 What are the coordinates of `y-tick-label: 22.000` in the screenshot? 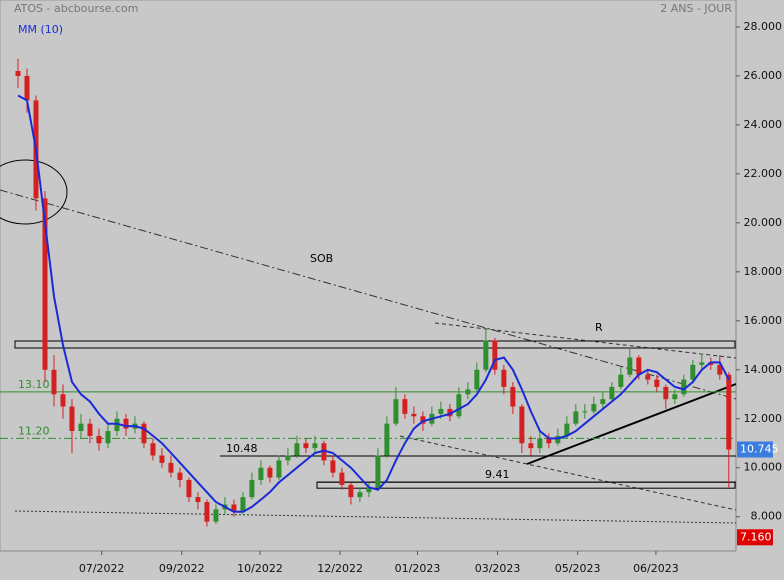 It's located at (763, 173).